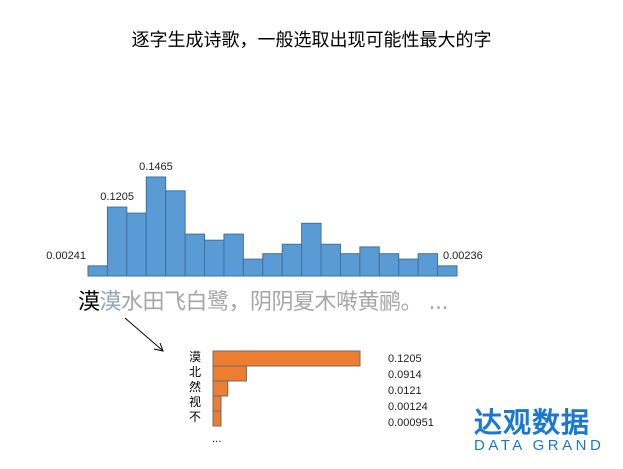 This screenshot has width=623, height=469. Describe the element at coordinates (311, 40) in the screenshot. I see `slide-title: 逐字生成诗歌，一般选取出现可能性最大的字` at that location.